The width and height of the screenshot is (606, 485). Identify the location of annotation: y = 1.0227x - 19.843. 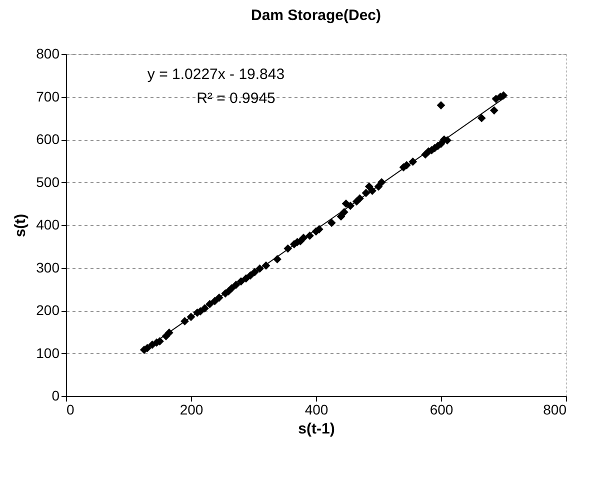
(216, 74).